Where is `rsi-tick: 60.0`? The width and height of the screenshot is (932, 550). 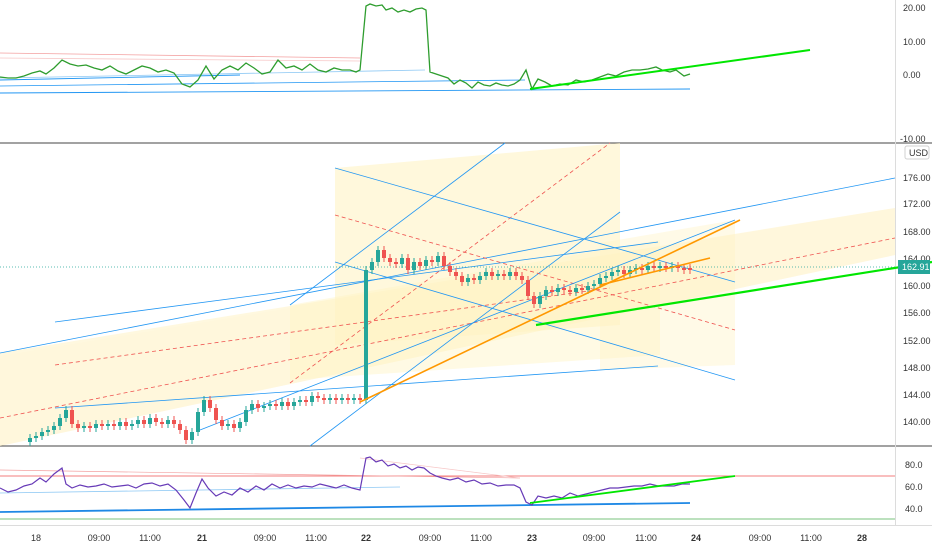 rsi-tick: 60.0 is located at coordinates (914, 487).